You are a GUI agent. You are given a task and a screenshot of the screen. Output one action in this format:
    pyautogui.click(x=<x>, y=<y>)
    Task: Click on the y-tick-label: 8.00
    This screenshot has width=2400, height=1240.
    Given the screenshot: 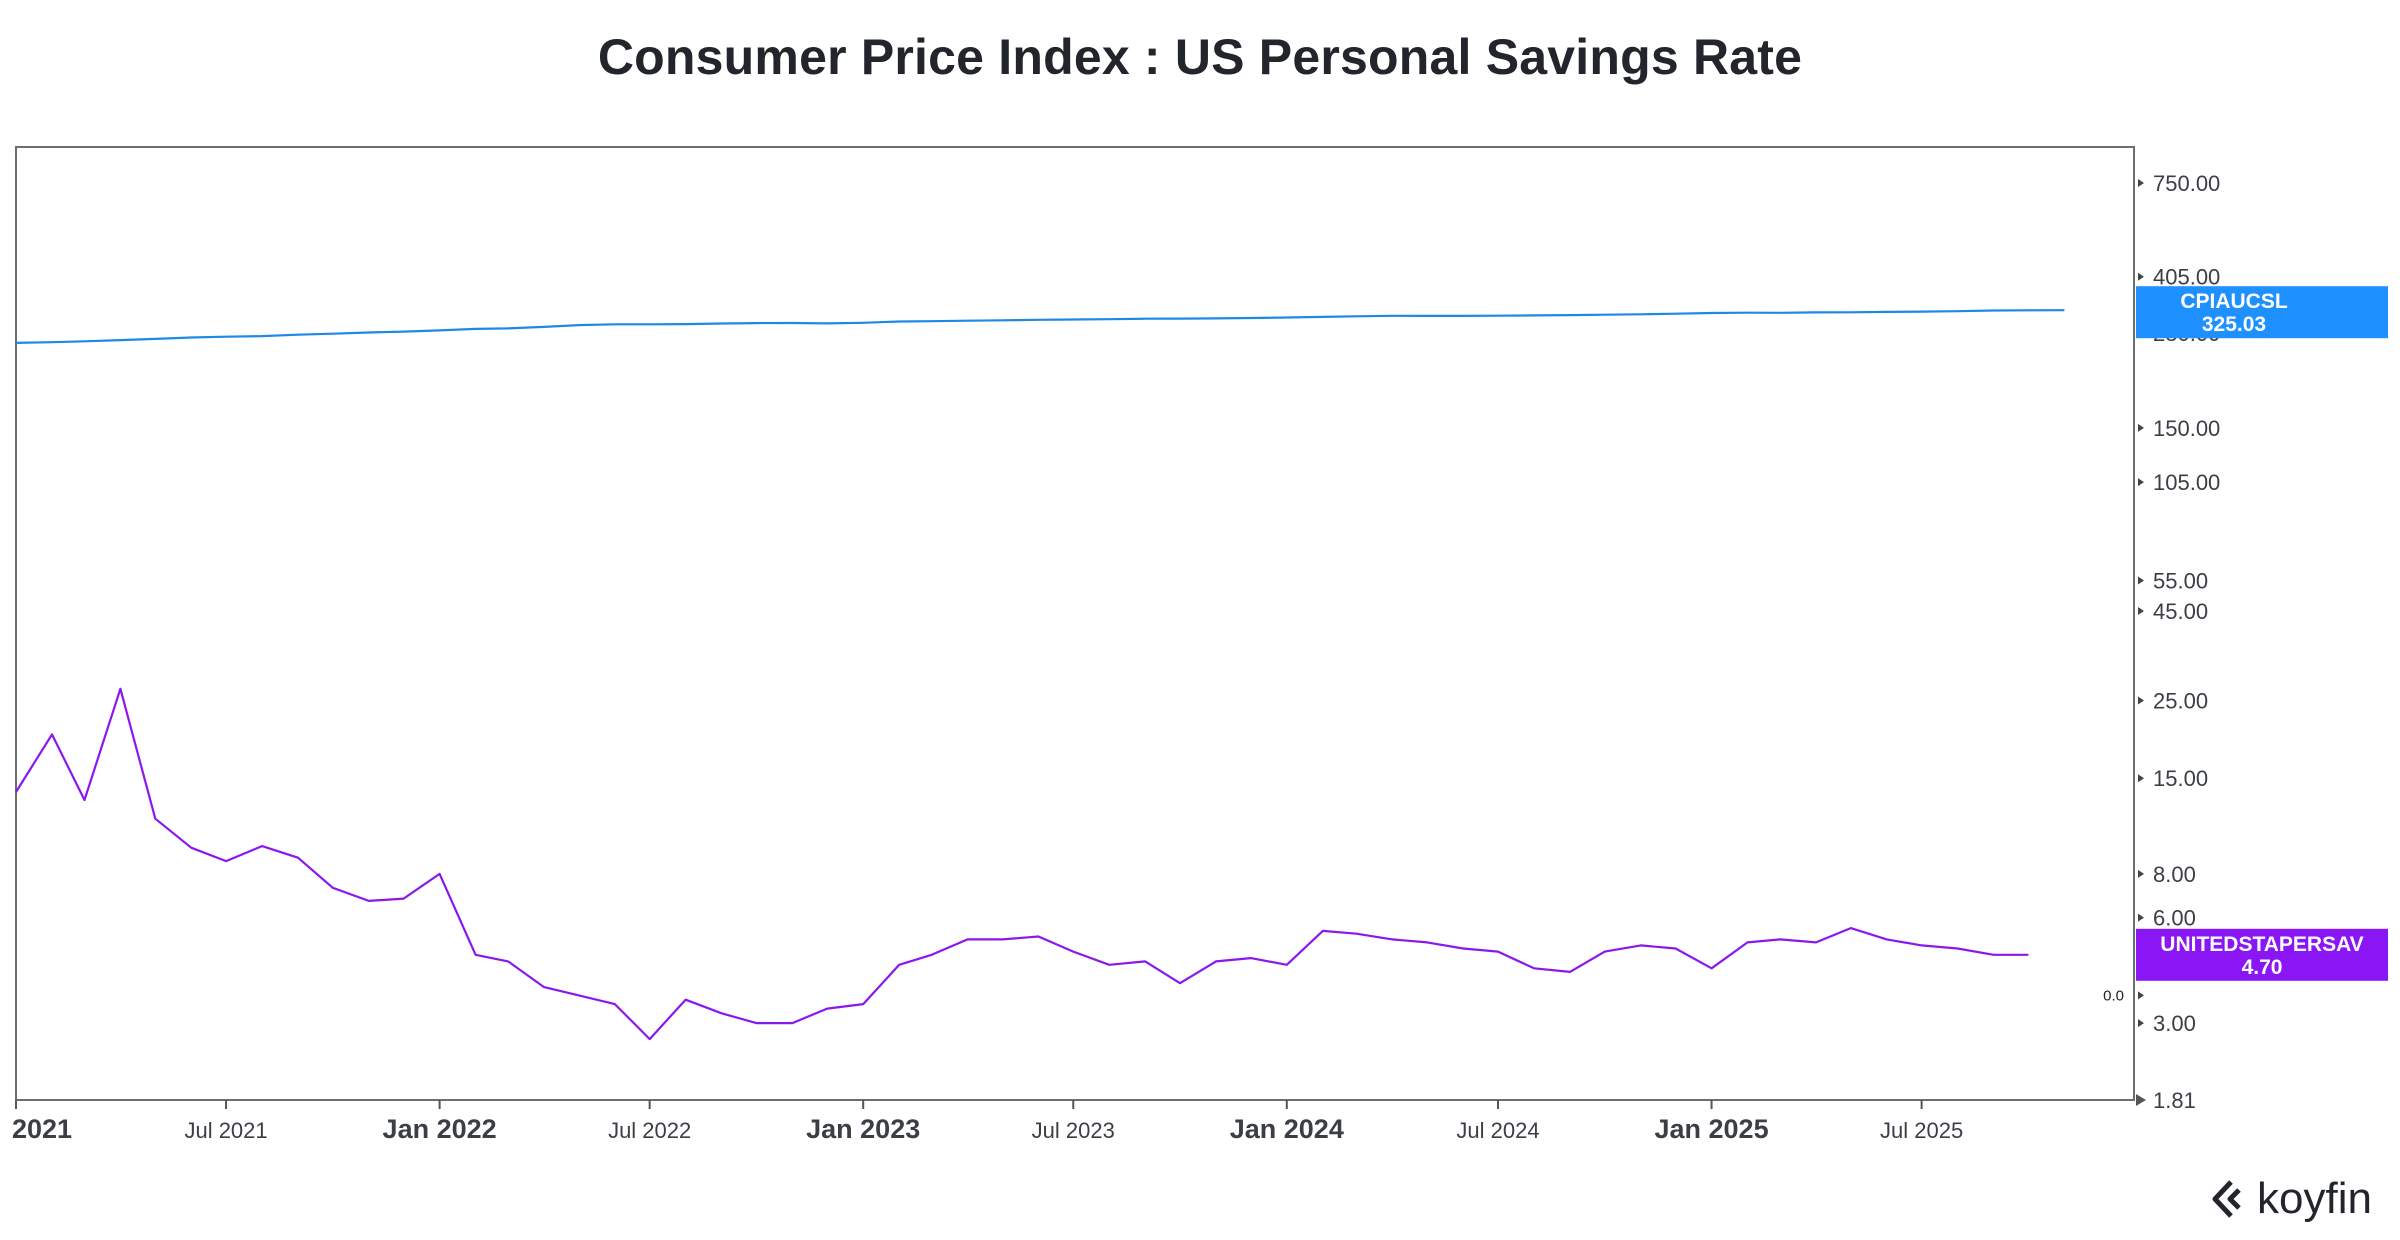 What is the action you would take?
    pyautogui.click(x=2174, y=874)
    